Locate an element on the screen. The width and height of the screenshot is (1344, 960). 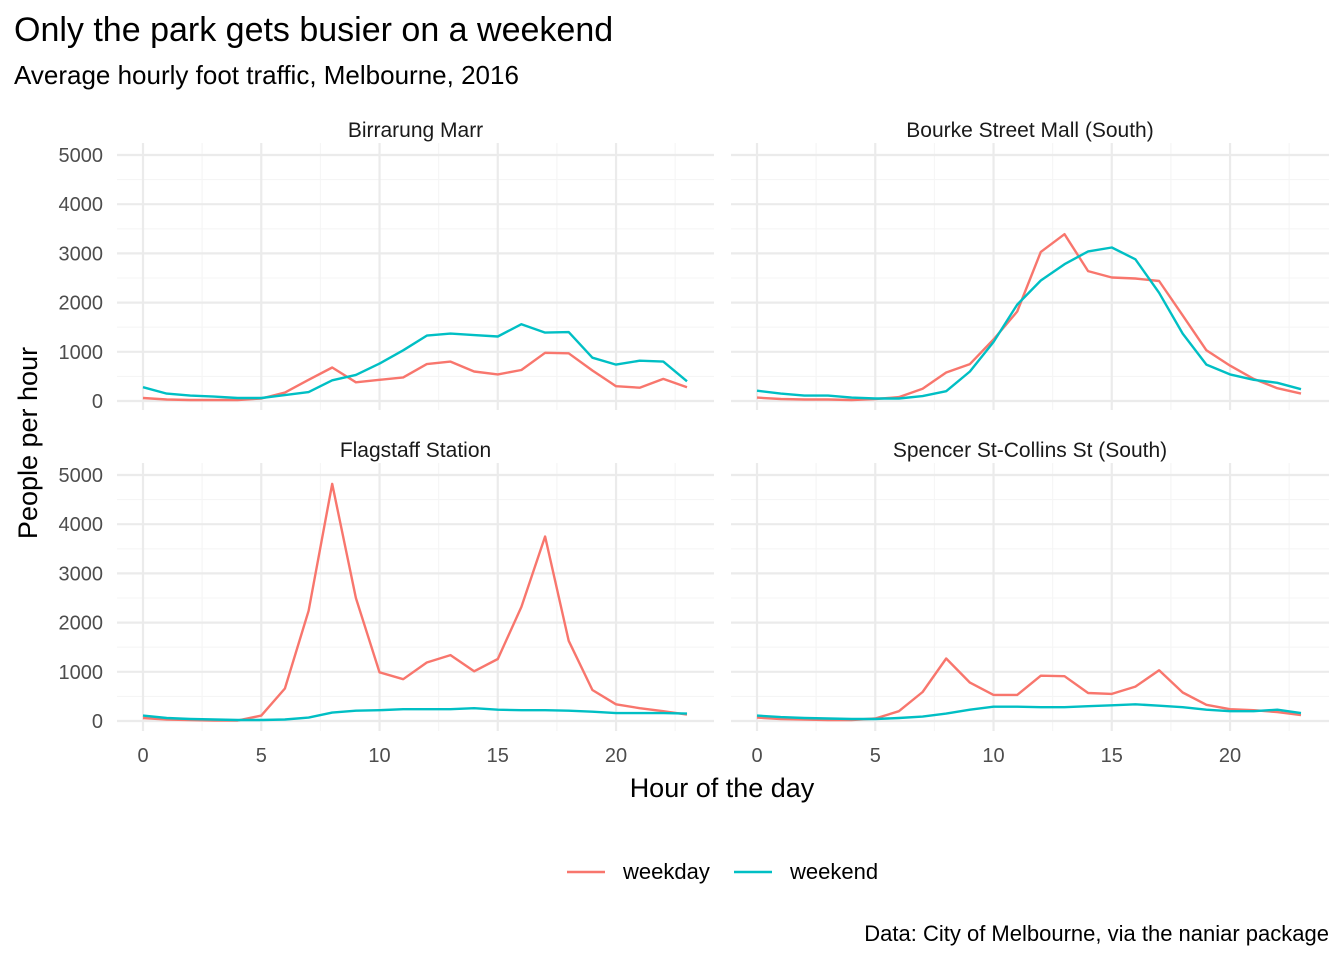
panel-bourke-street-mall-south: Bourke Street Mall (South) is located at coordinates (1030, 264).